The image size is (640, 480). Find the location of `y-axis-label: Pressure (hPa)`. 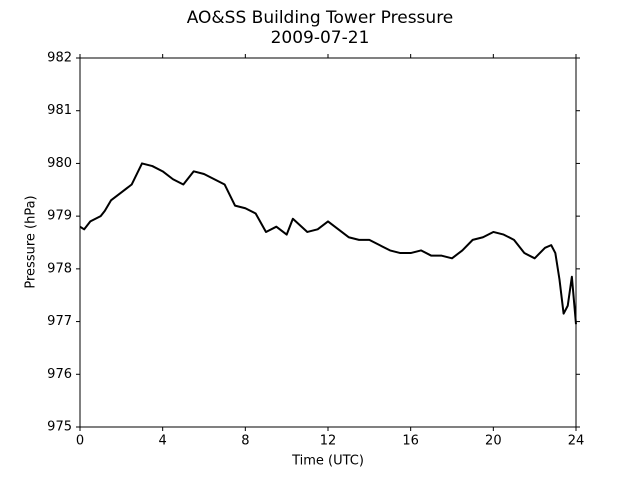

y-axis-label: Pressure (hPa) is located at coordinates (31, 241).